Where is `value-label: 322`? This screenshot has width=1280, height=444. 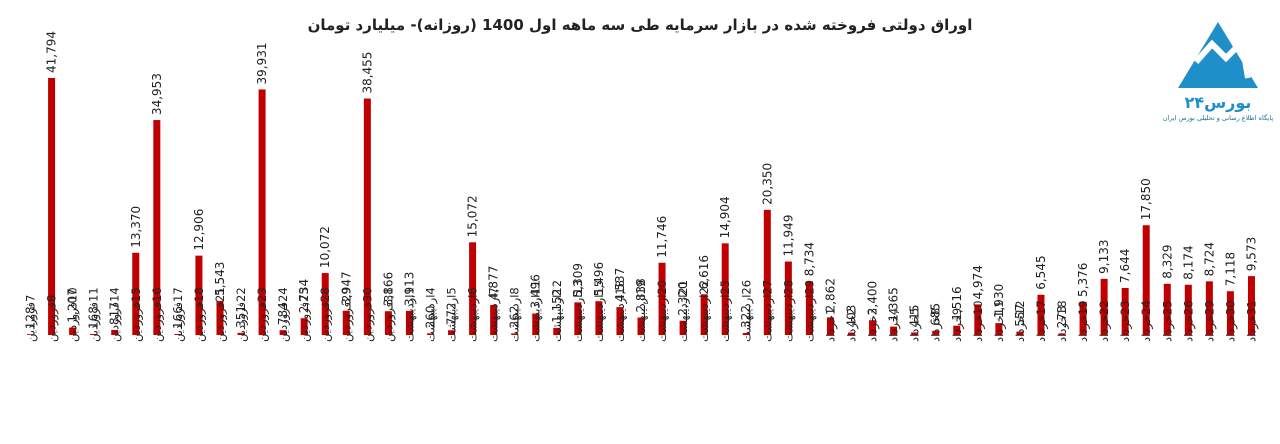
value-label: 322 is located at coordinates (746, 316).